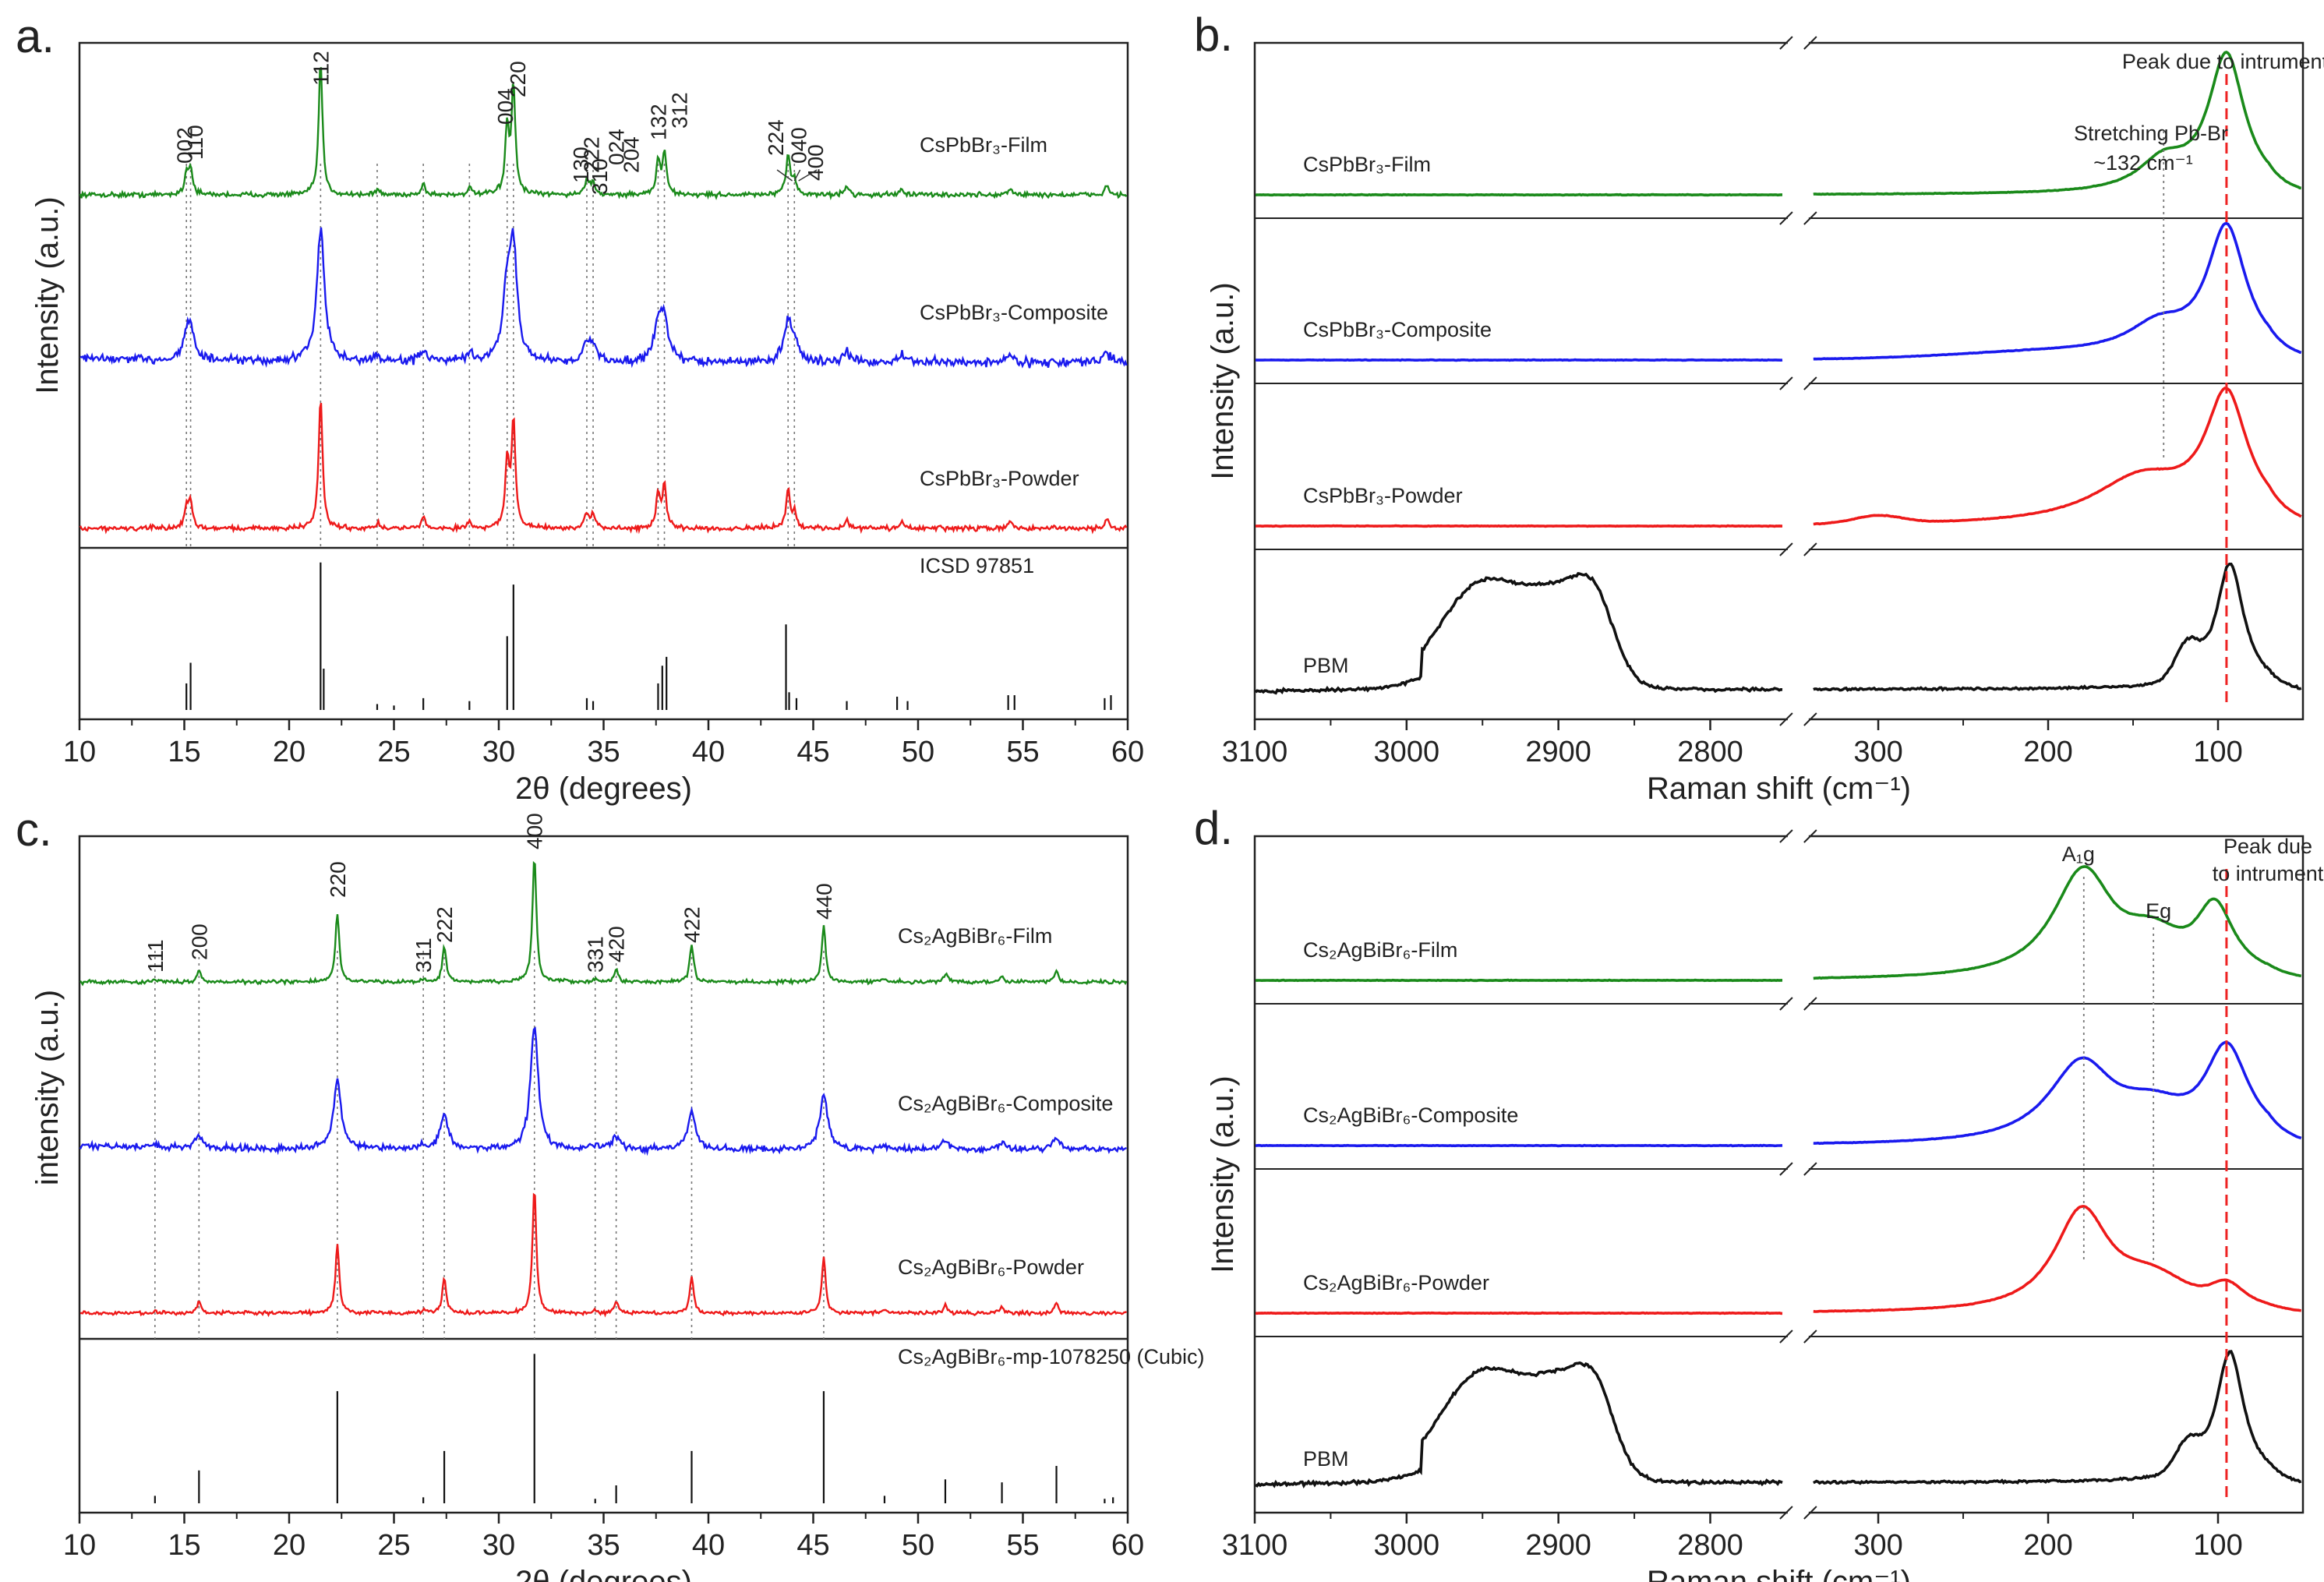 This screenshot has height=1582, width=2324. I want to click on x-axis-label: 2θ (degrees), so click(603, 789).